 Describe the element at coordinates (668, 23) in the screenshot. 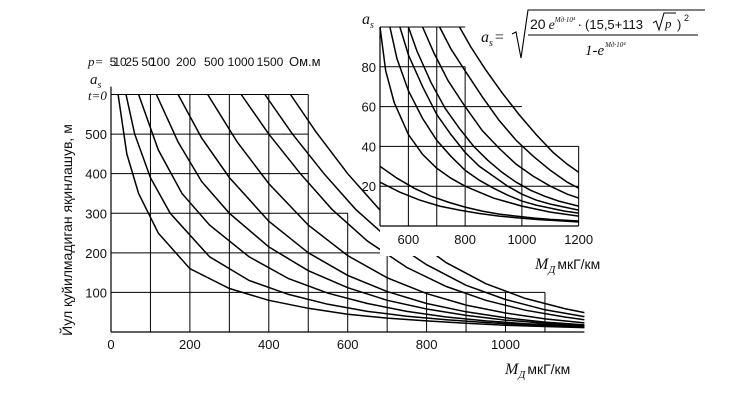

I see `formula-sqrt-arg: p` at that location.